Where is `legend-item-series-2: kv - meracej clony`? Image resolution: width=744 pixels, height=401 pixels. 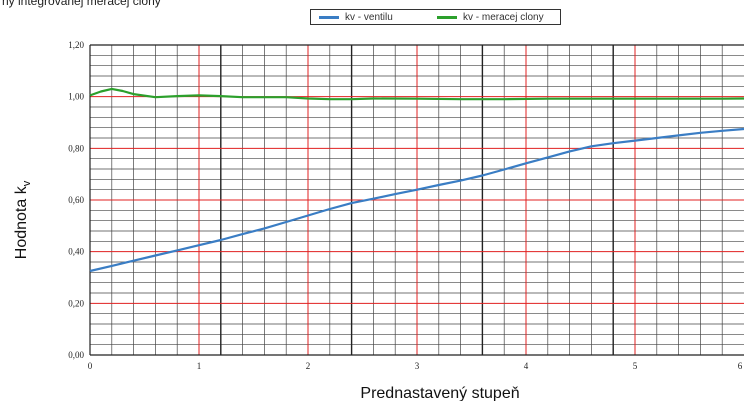
legend-item-series-2: kv - meracej clony is located at coordinates (490, 17).